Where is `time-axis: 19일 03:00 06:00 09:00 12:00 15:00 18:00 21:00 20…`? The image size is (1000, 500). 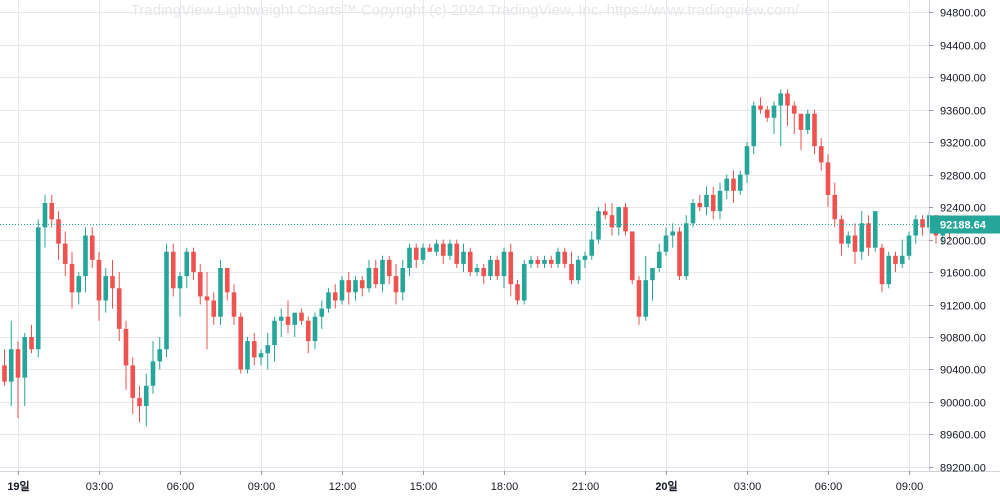 time-axis: 19일 03:00 06:00 09:00 12:00 15:00 18:00 21:00 20… is located at coordinates (465, 482).